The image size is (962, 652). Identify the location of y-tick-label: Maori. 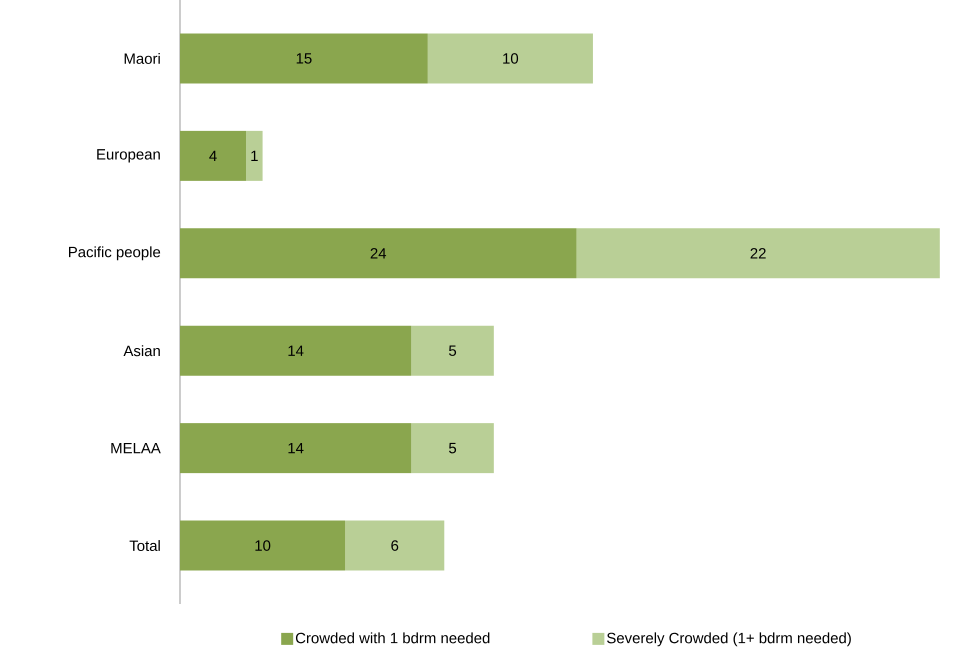
(142, 58).